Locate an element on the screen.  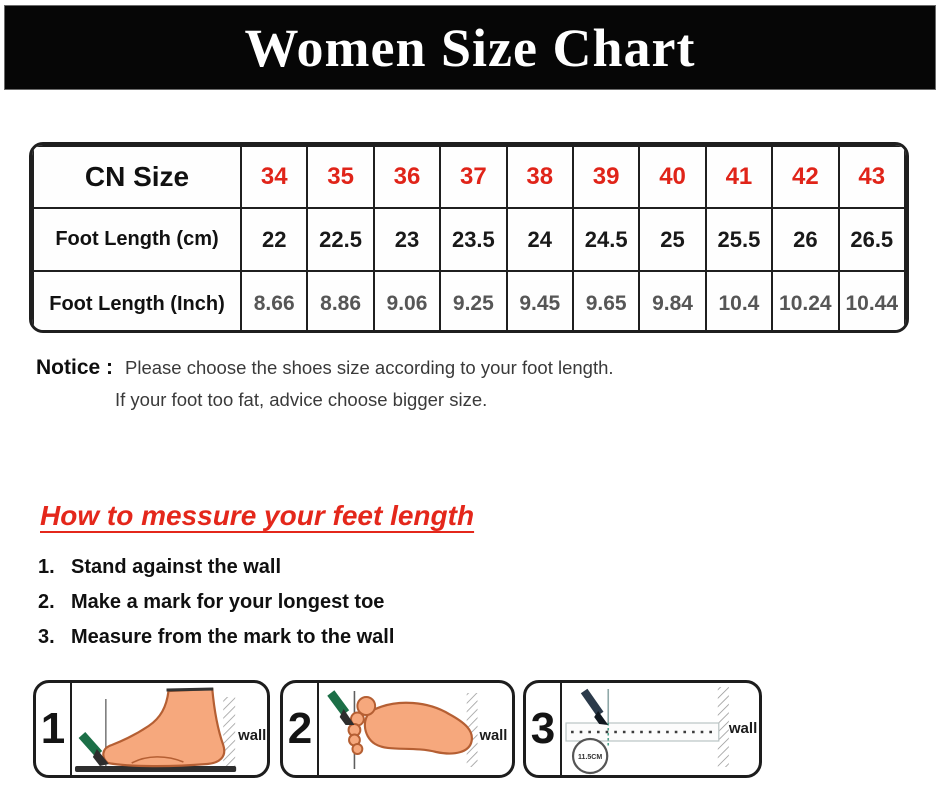
measurement-circle: 11.5CM is located at coordinates (590, 756).